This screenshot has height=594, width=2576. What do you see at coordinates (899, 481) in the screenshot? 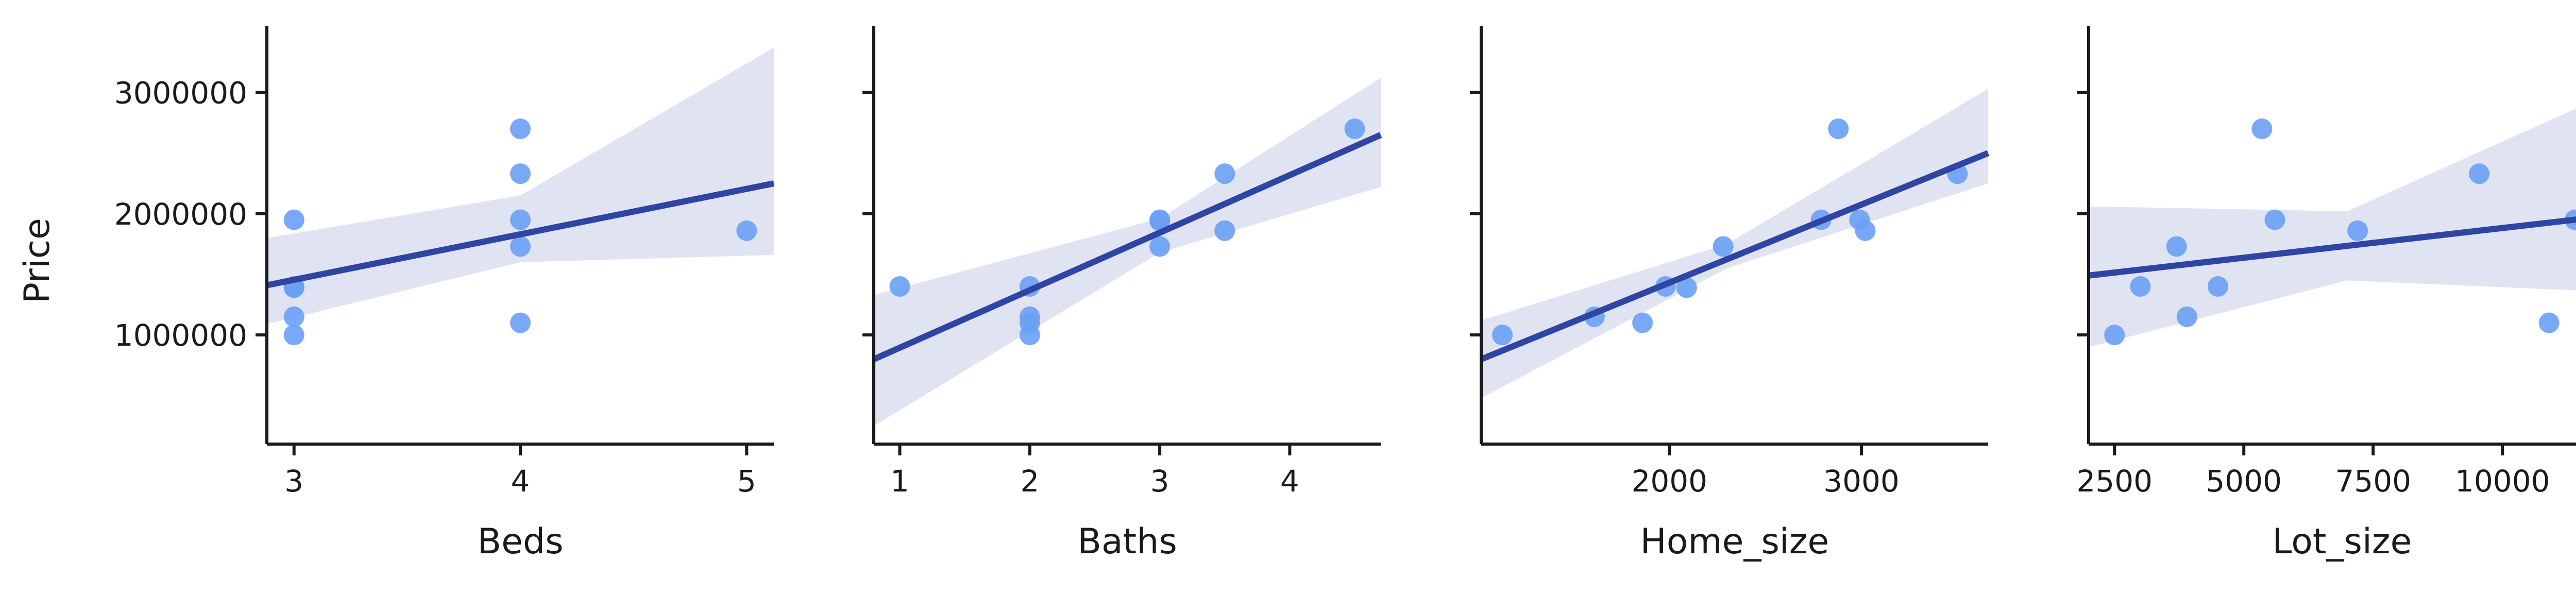
I see `x-tick-label: 1` at bounding box center [899, 481].